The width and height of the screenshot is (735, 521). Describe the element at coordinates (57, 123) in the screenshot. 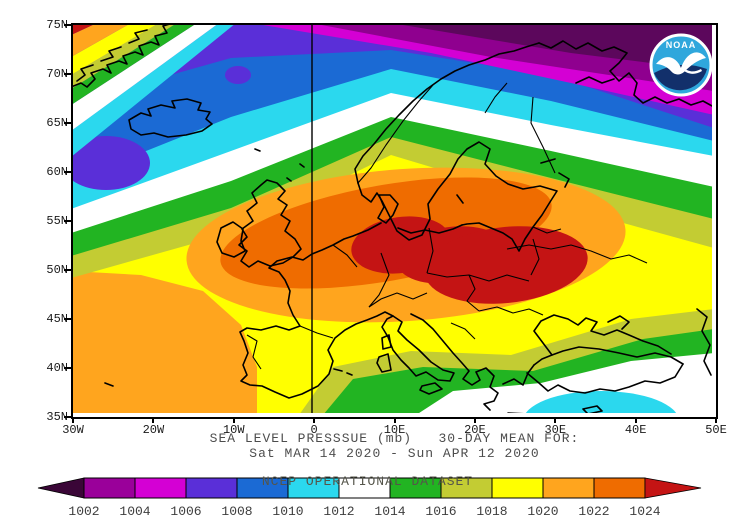

I see `lat-label-65N: 65N` at that location.